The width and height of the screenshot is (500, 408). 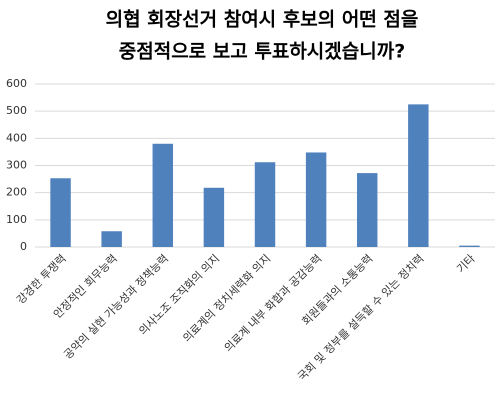 I want to click on x-tick-label: 의료계의 정치세력화 의지, so click(x=226, y=298).